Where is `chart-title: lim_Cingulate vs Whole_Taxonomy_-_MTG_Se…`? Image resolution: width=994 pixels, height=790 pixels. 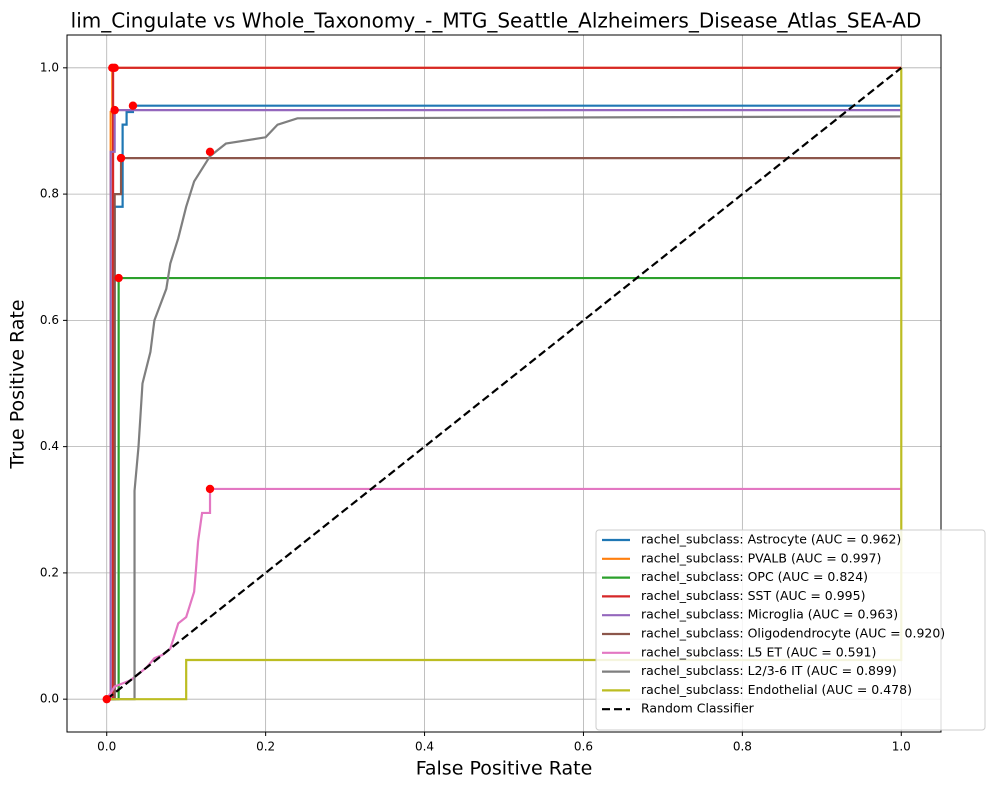
chart-title: lim_Cingulate vs Whole_Taxonomy_-_MTG_Se… is located at coordinates (496, 21).